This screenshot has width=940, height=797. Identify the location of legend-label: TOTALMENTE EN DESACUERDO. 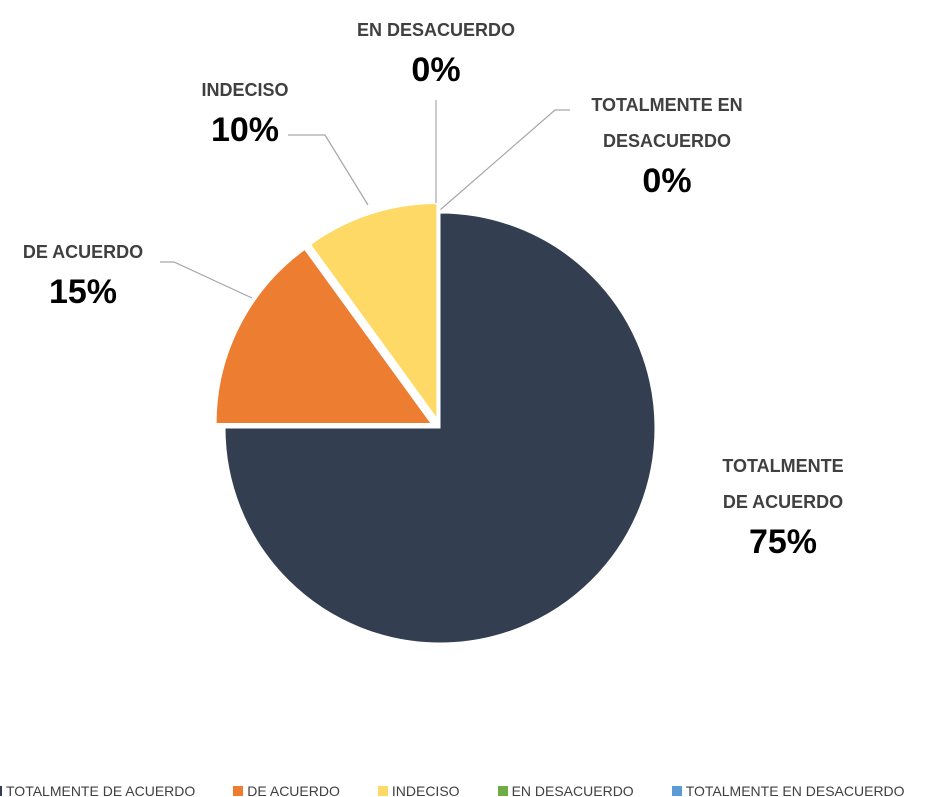
(795, 790).